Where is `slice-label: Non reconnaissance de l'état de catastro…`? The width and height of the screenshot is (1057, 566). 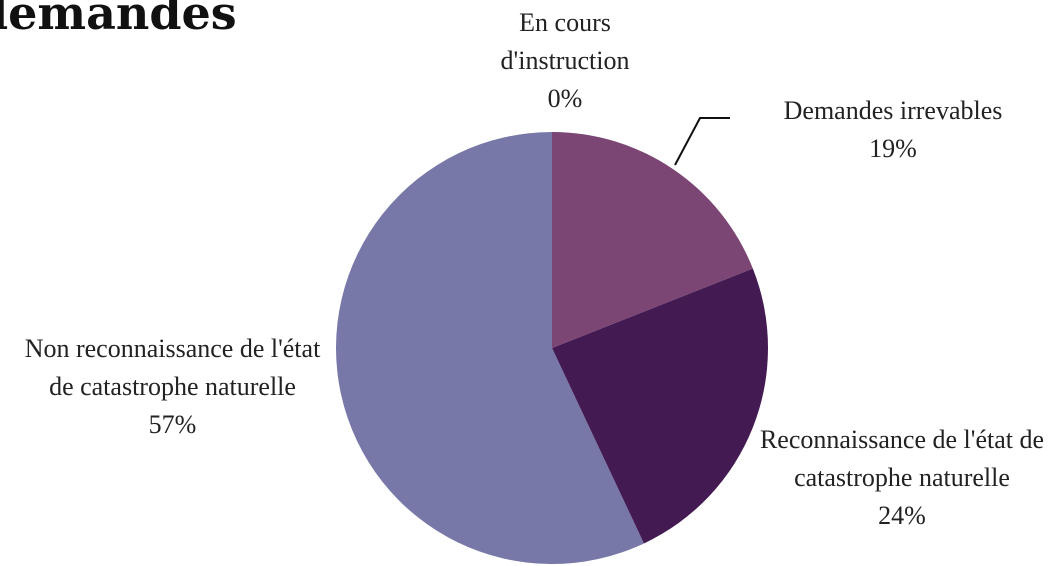
slice-label: Non reconnaissance de l'état de catastro… is located at coordinates (172, 387).